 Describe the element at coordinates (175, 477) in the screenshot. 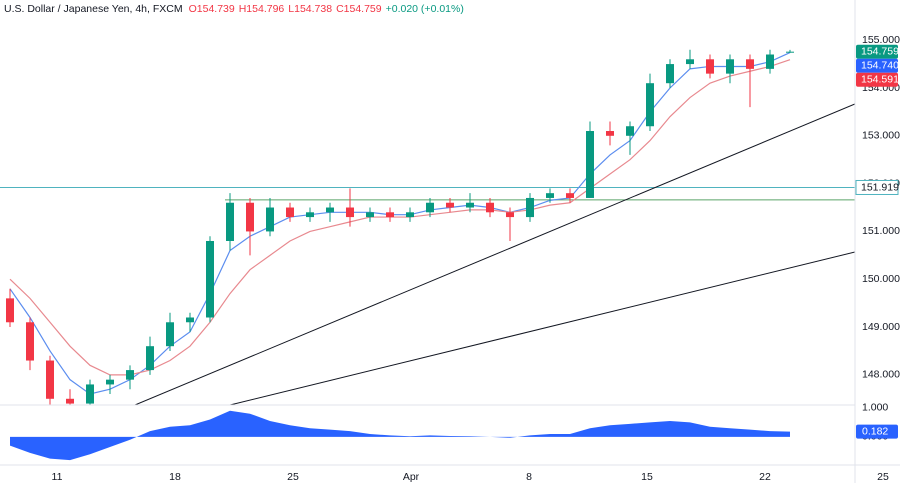

I see `x-tick-label: 18` at that location.